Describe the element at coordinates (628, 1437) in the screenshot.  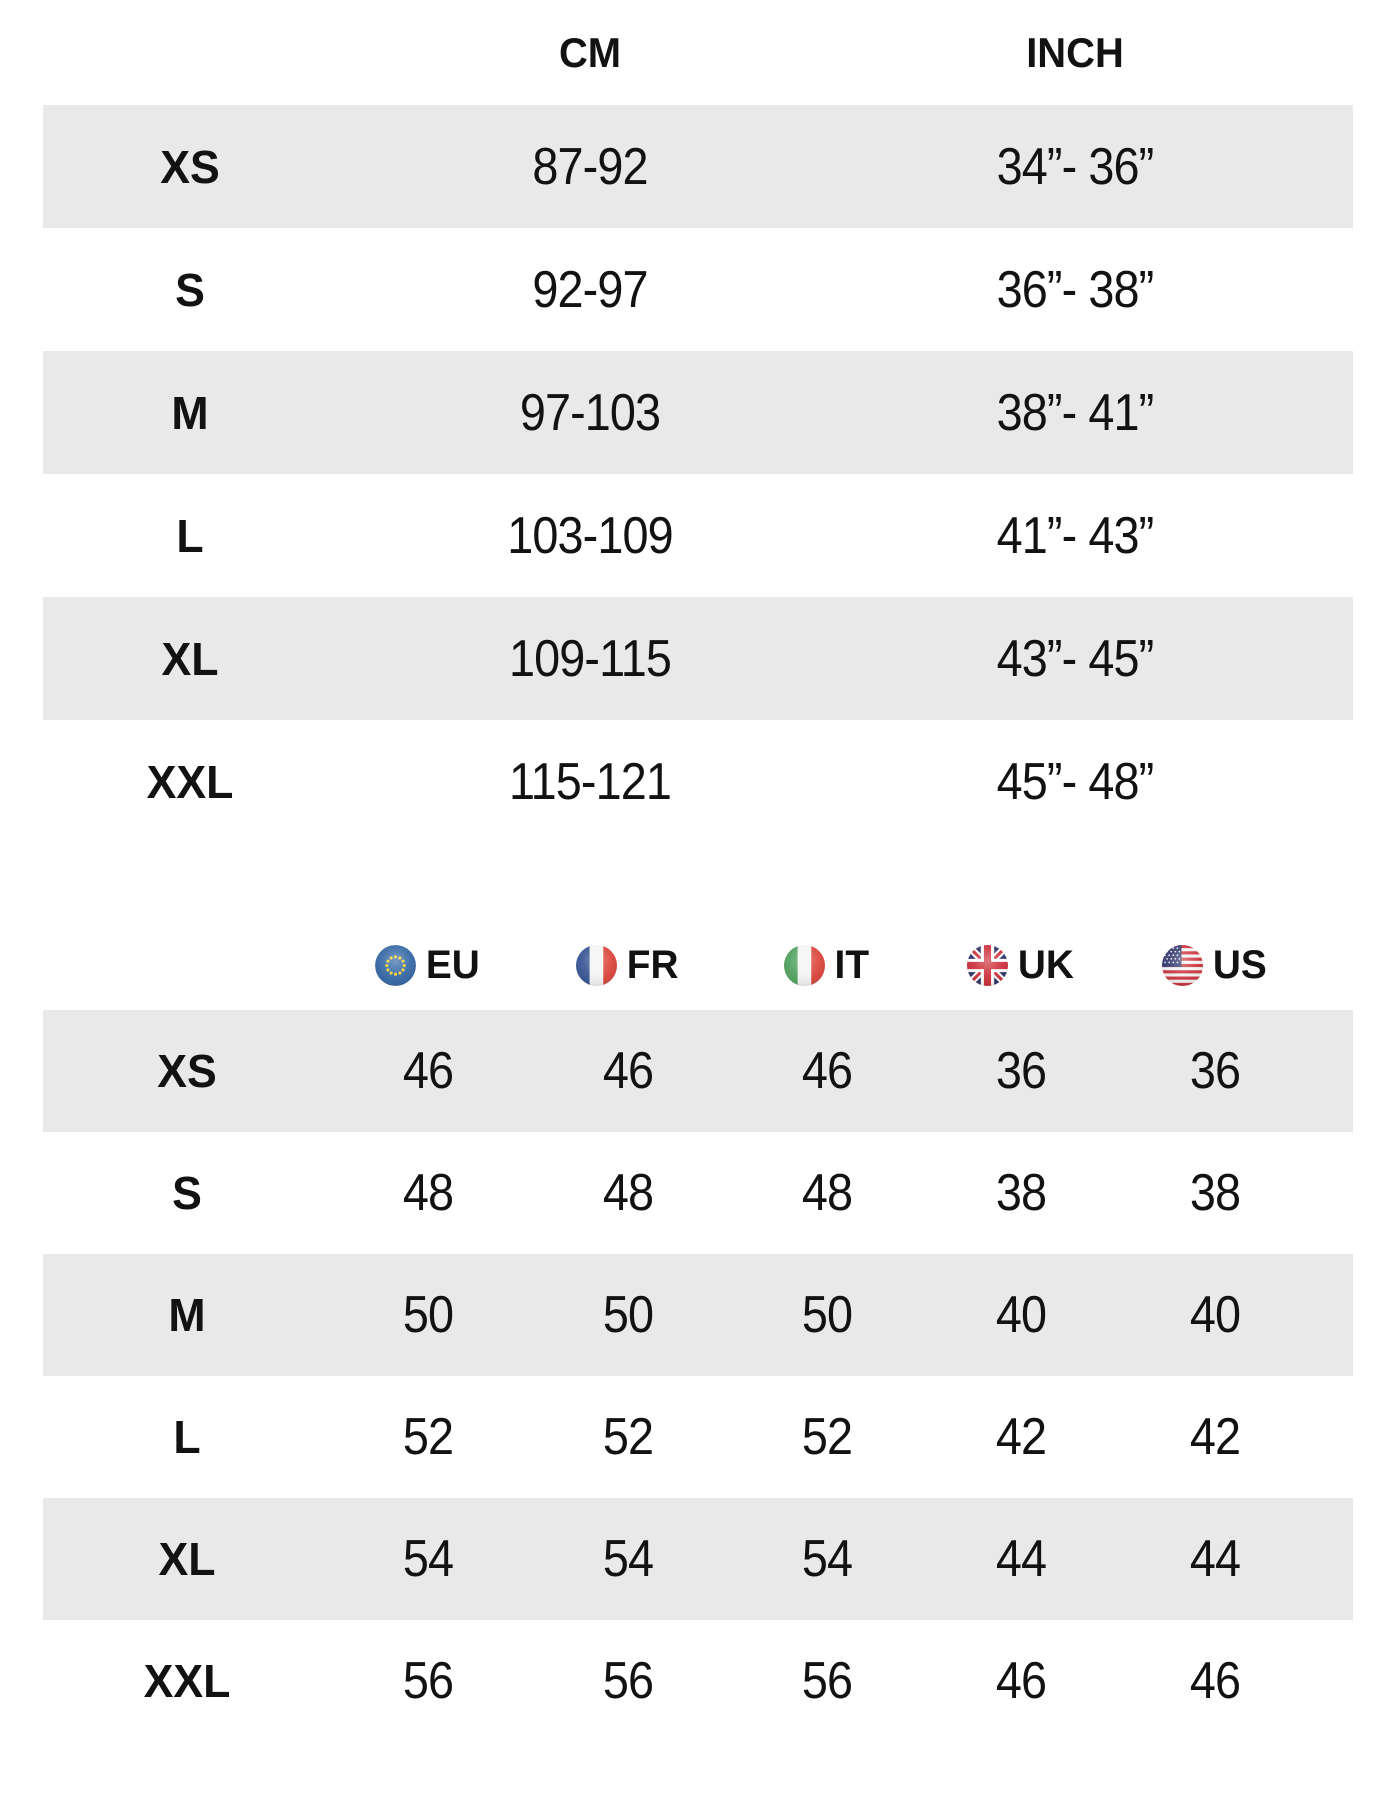
I see `fr-value: 52` at that location.